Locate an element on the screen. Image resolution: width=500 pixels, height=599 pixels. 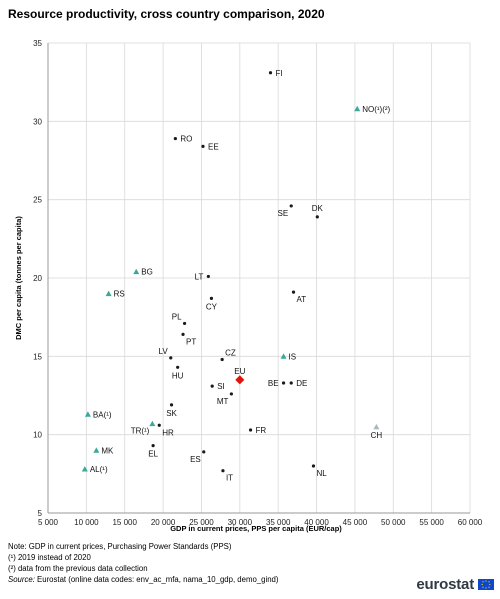
point-label: TR(¹) is located at coordinates (140, 431).